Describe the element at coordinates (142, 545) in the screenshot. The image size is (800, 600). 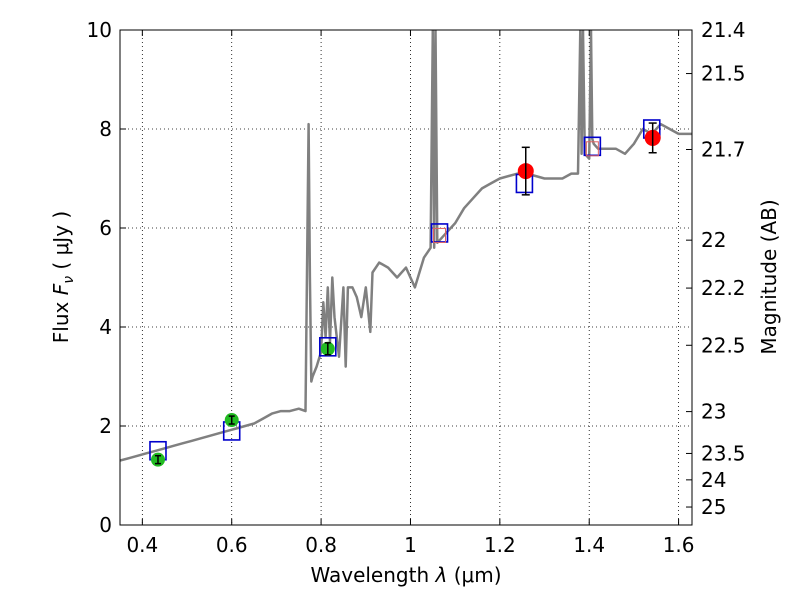
I see `x-tick-label: 0.4` at that location.